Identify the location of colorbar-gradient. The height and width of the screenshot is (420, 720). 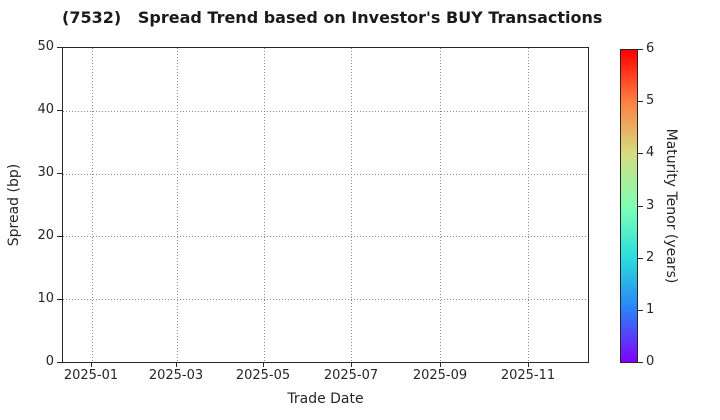
(629, 206).